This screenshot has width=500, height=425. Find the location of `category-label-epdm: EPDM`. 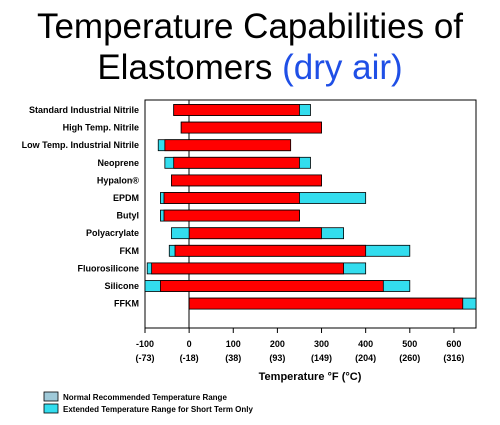

category-label-epdm: EPDM is located at coordinates (126, 198).